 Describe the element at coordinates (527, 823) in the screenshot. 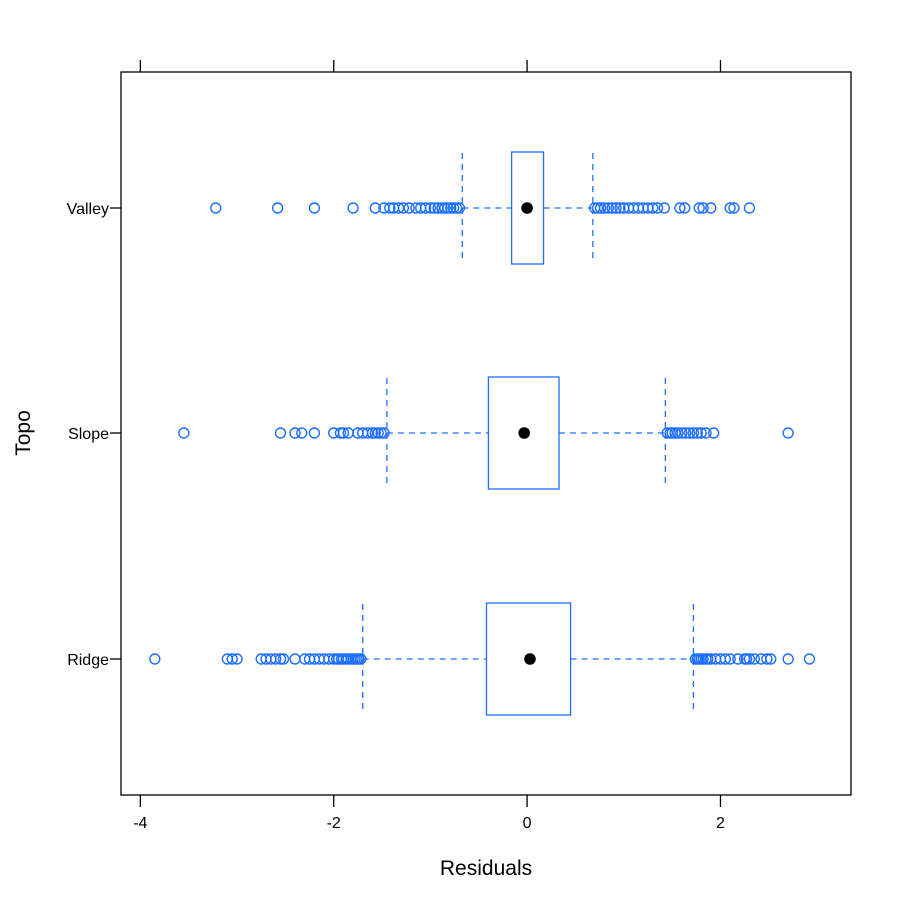

I see `x-tick-label: 0` at that location.